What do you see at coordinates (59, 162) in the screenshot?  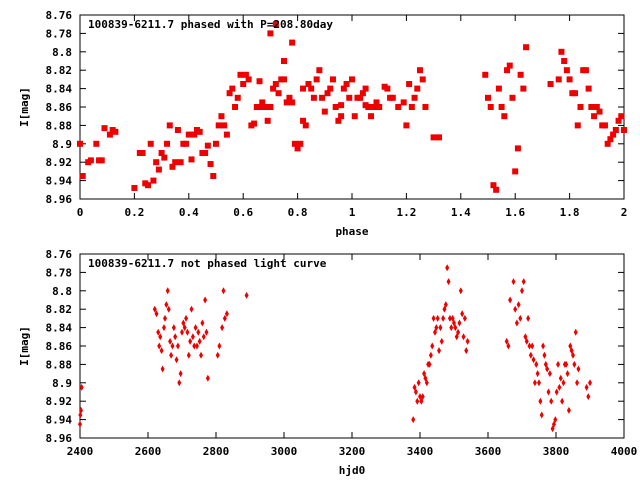 I see `phased-y-tick-label: 8.92` at bounding box center [59, 162].